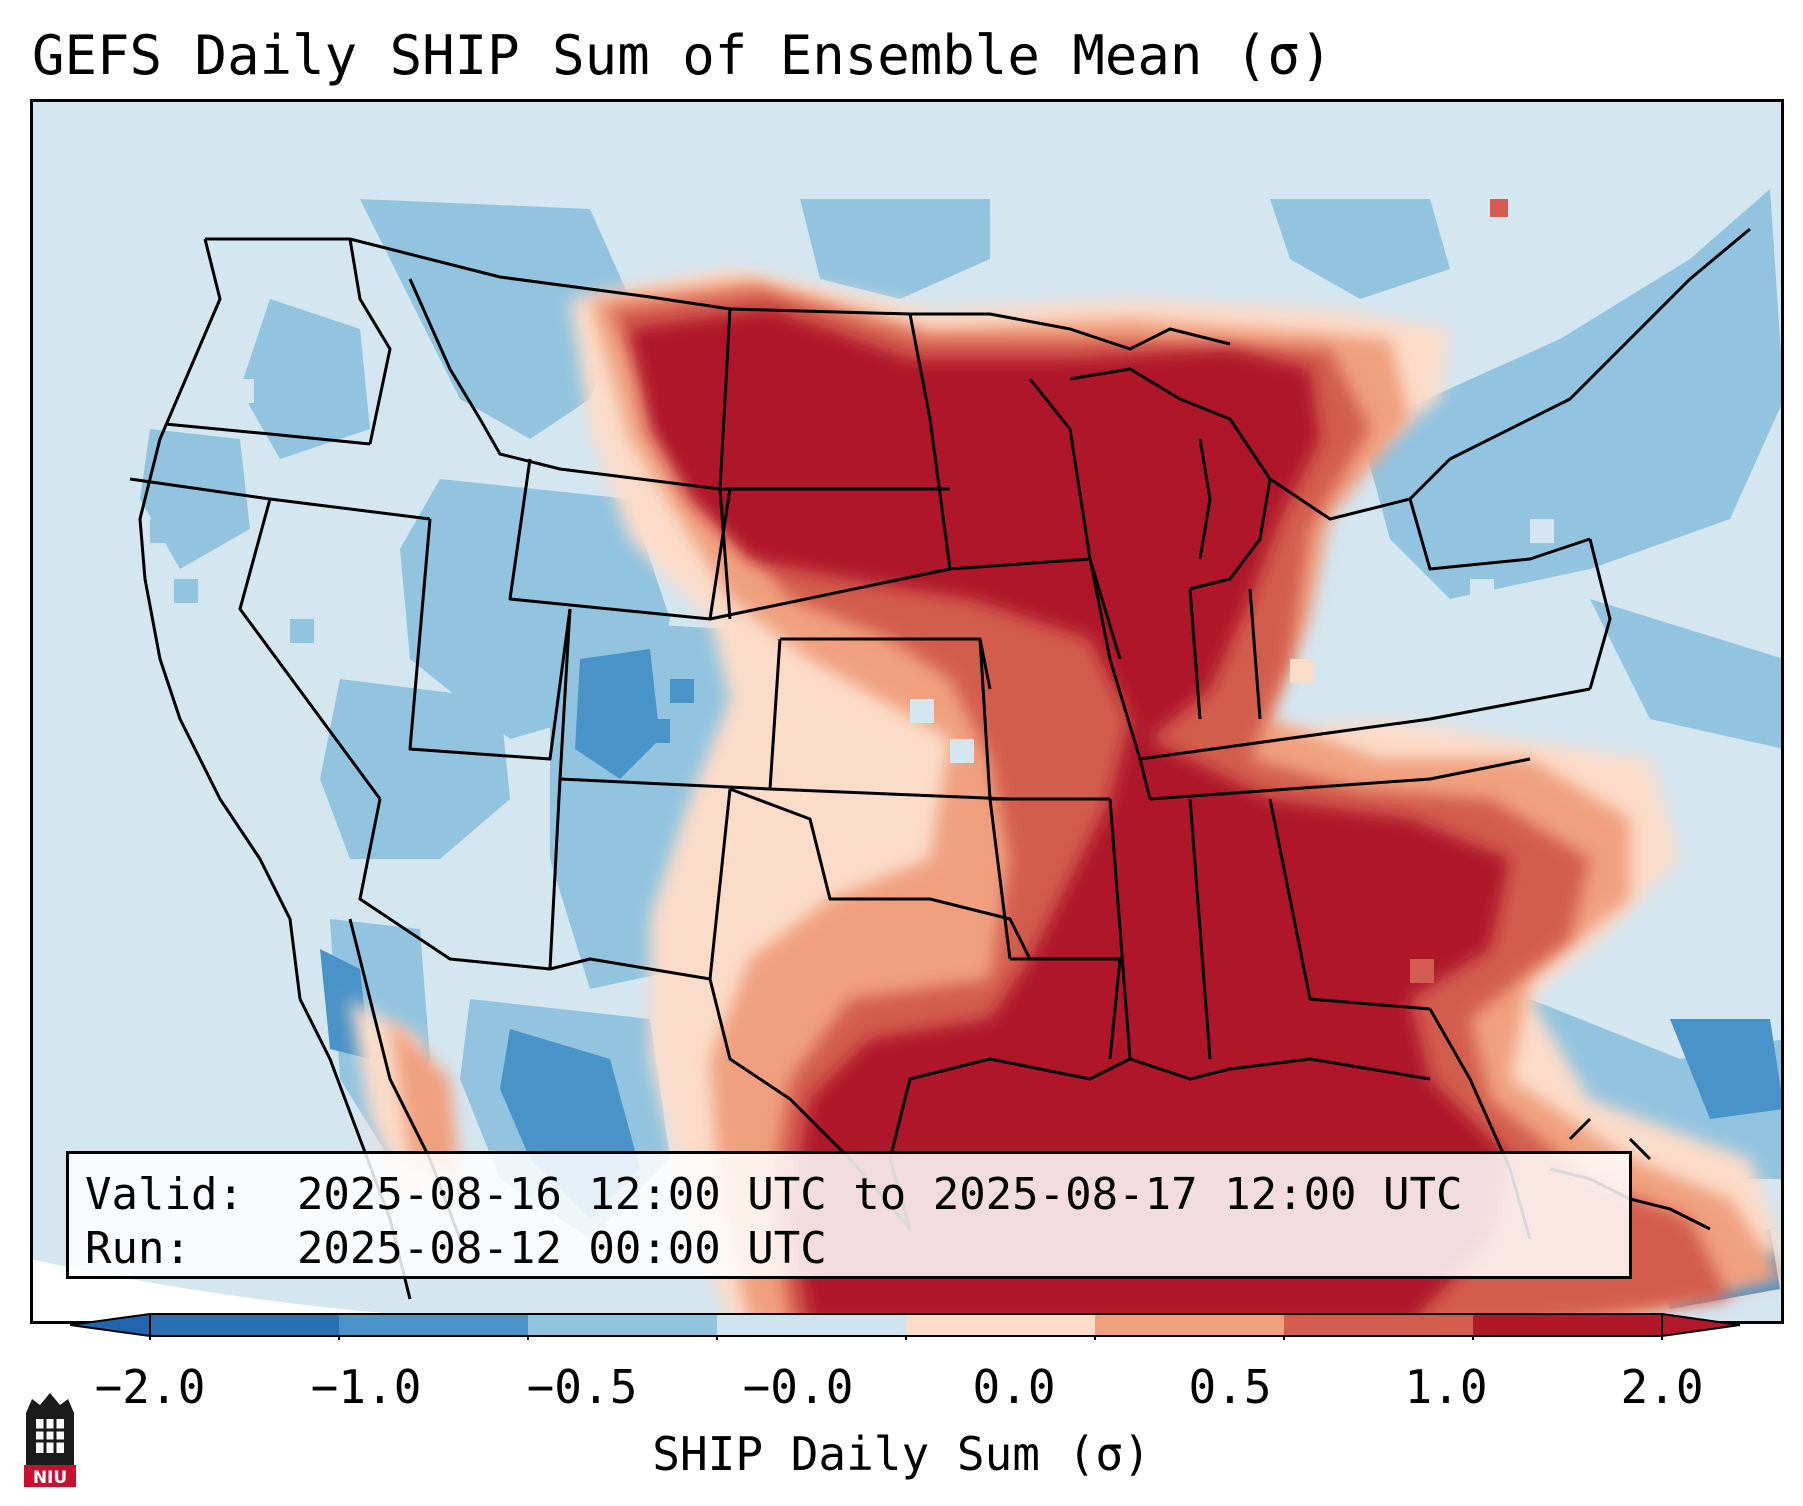  What do you see at coordinates (50, 1436) in the screenshot?
I see `logo-window` at bounding box center [50, 1436].